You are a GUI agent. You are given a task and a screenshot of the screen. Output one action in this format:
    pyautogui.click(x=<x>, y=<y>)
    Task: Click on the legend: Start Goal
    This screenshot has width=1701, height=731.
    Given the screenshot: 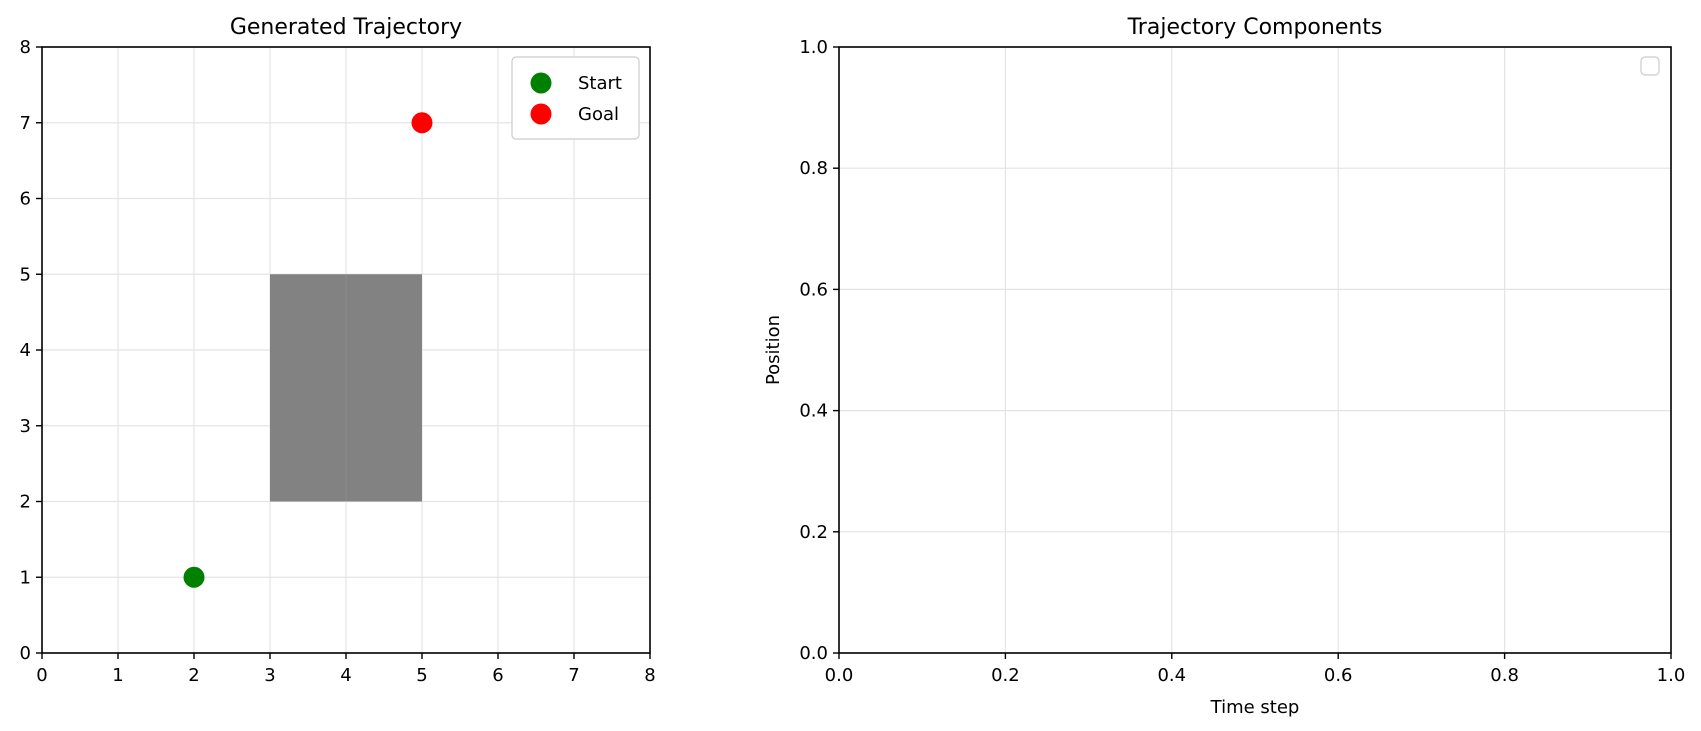 What is the action you would take?
    pyautogui.click(x=575, y=98)
    